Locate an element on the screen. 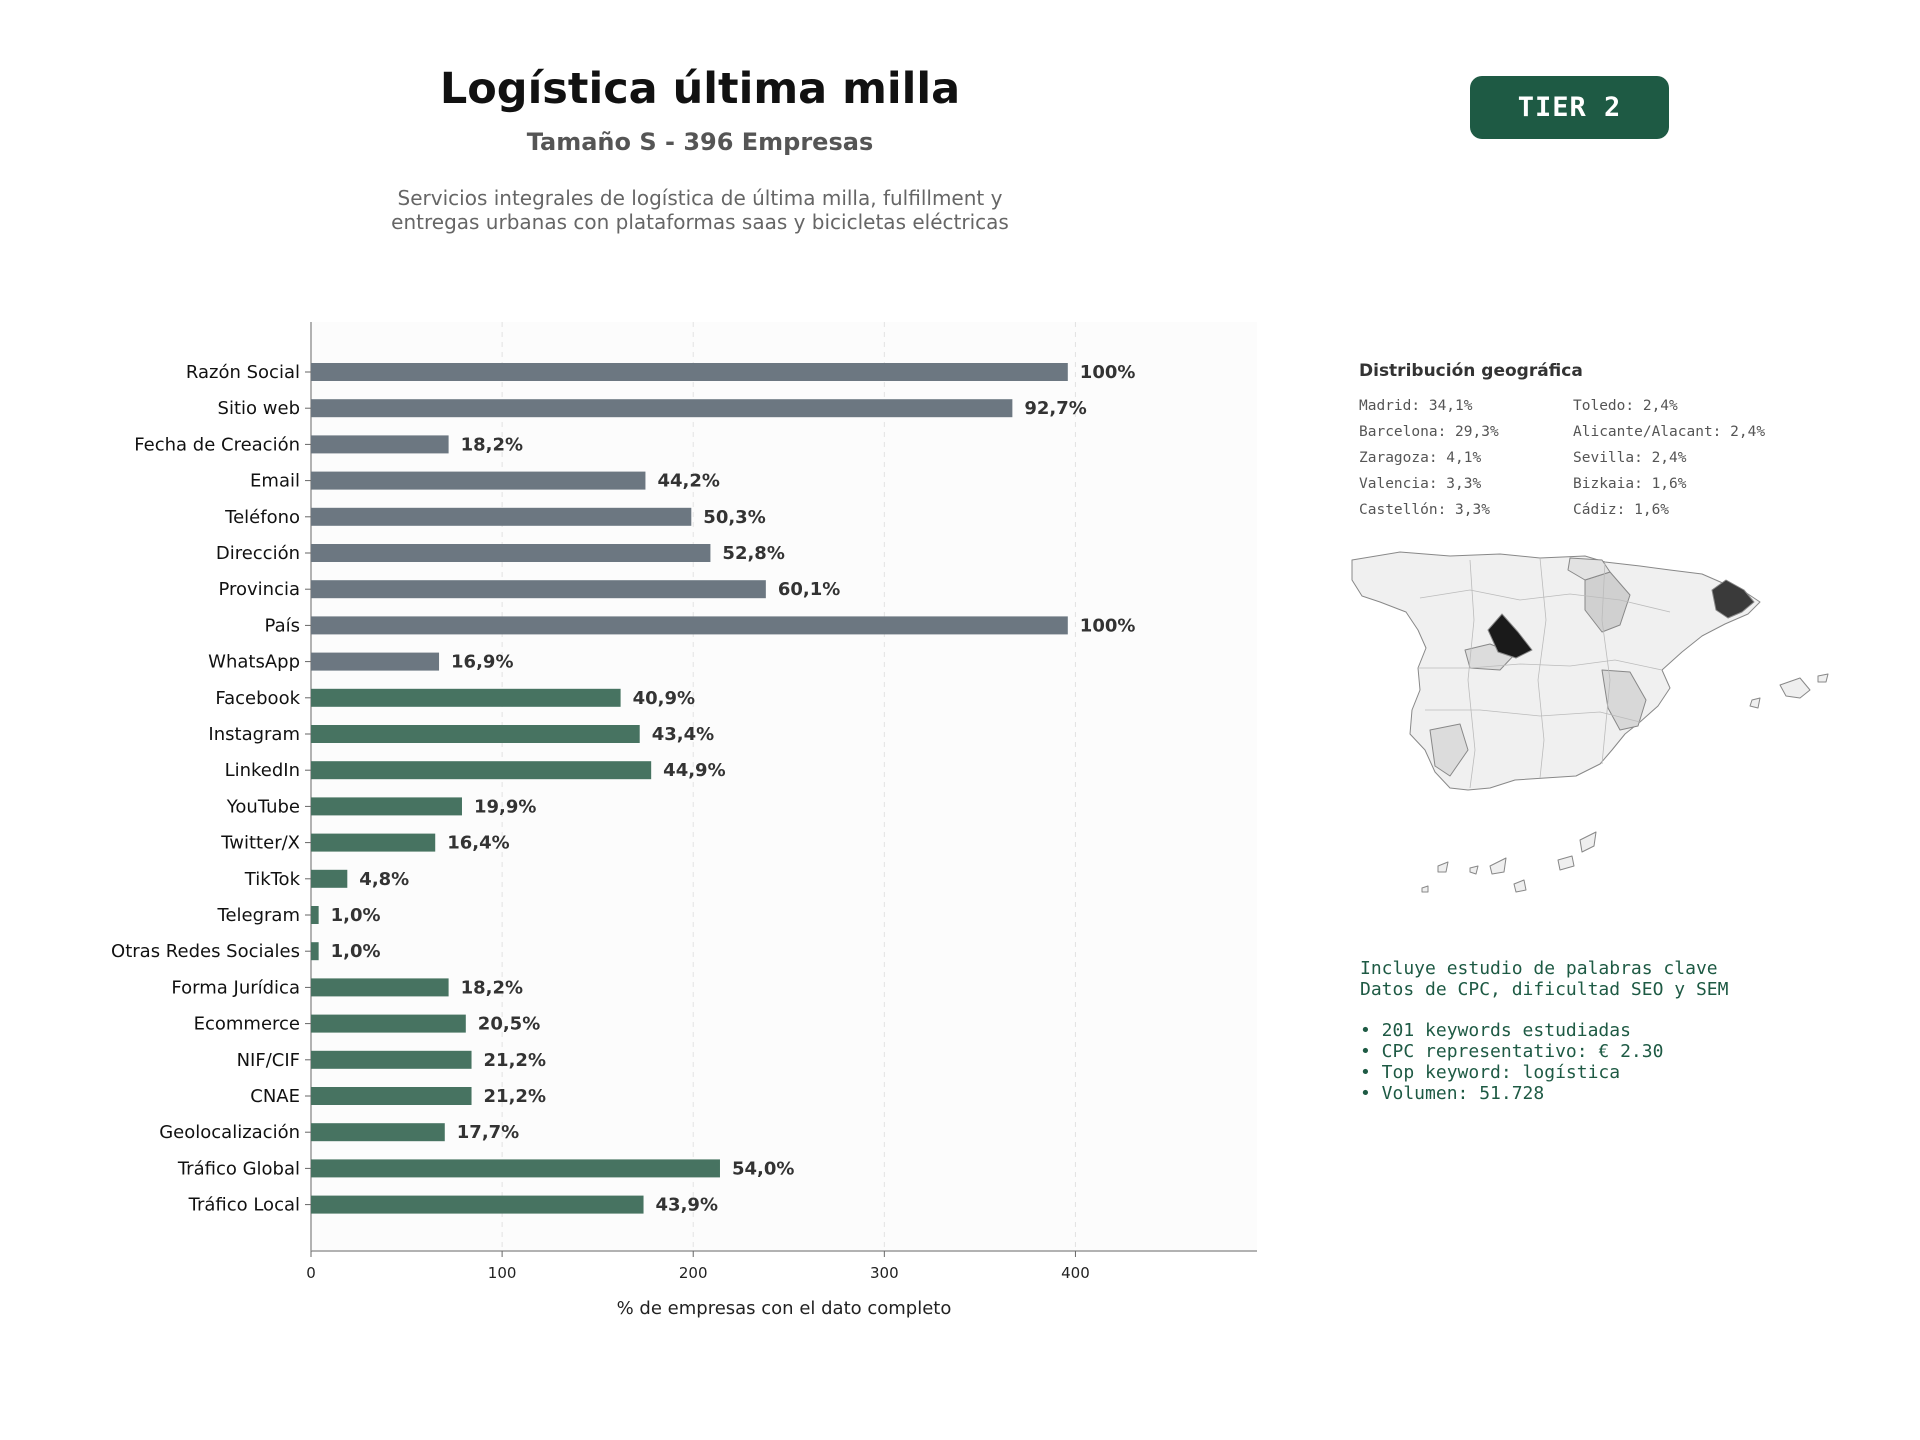 The image size is (1920, 1440). y-tick-label: Otras Redes Sociales is located at coordinates (205, 951).